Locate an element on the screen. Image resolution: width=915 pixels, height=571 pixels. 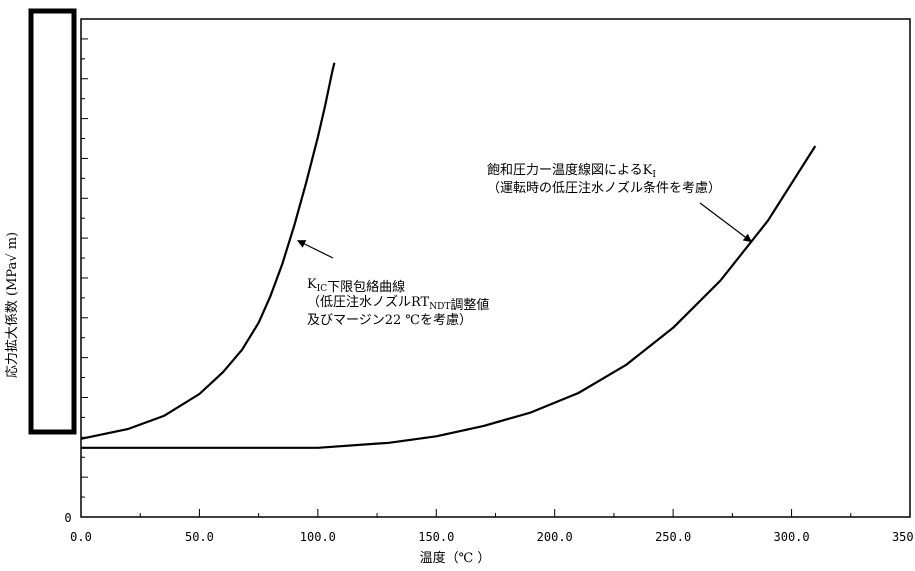
y-ticks is located at coordinates (84, 268).